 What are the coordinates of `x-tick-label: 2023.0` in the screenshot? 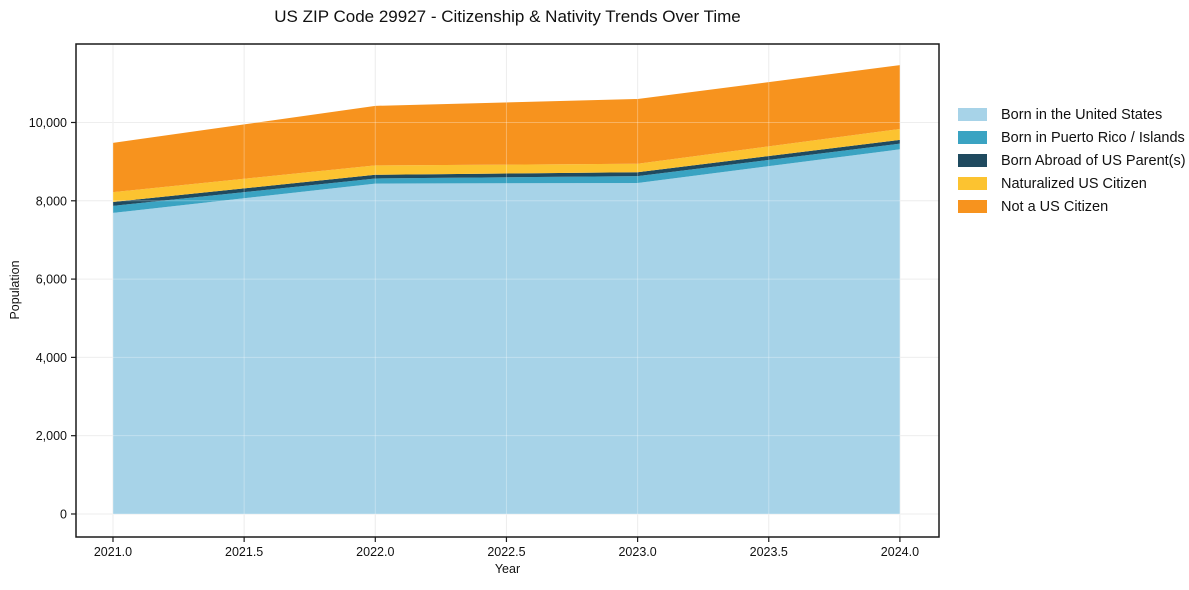 It's located at (637, 552).